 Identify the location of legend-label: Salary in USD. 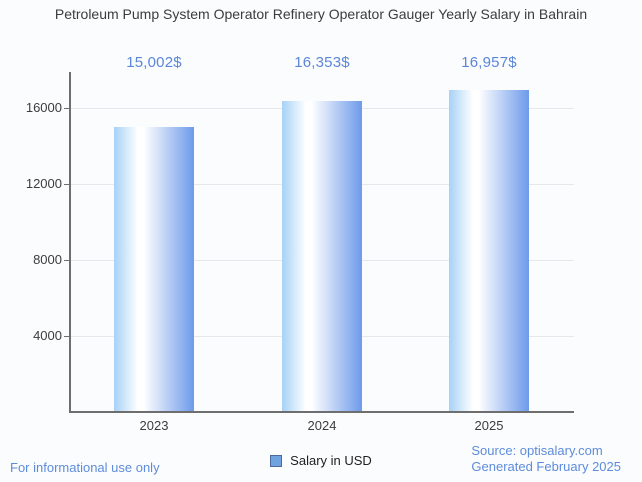
(331, 460).